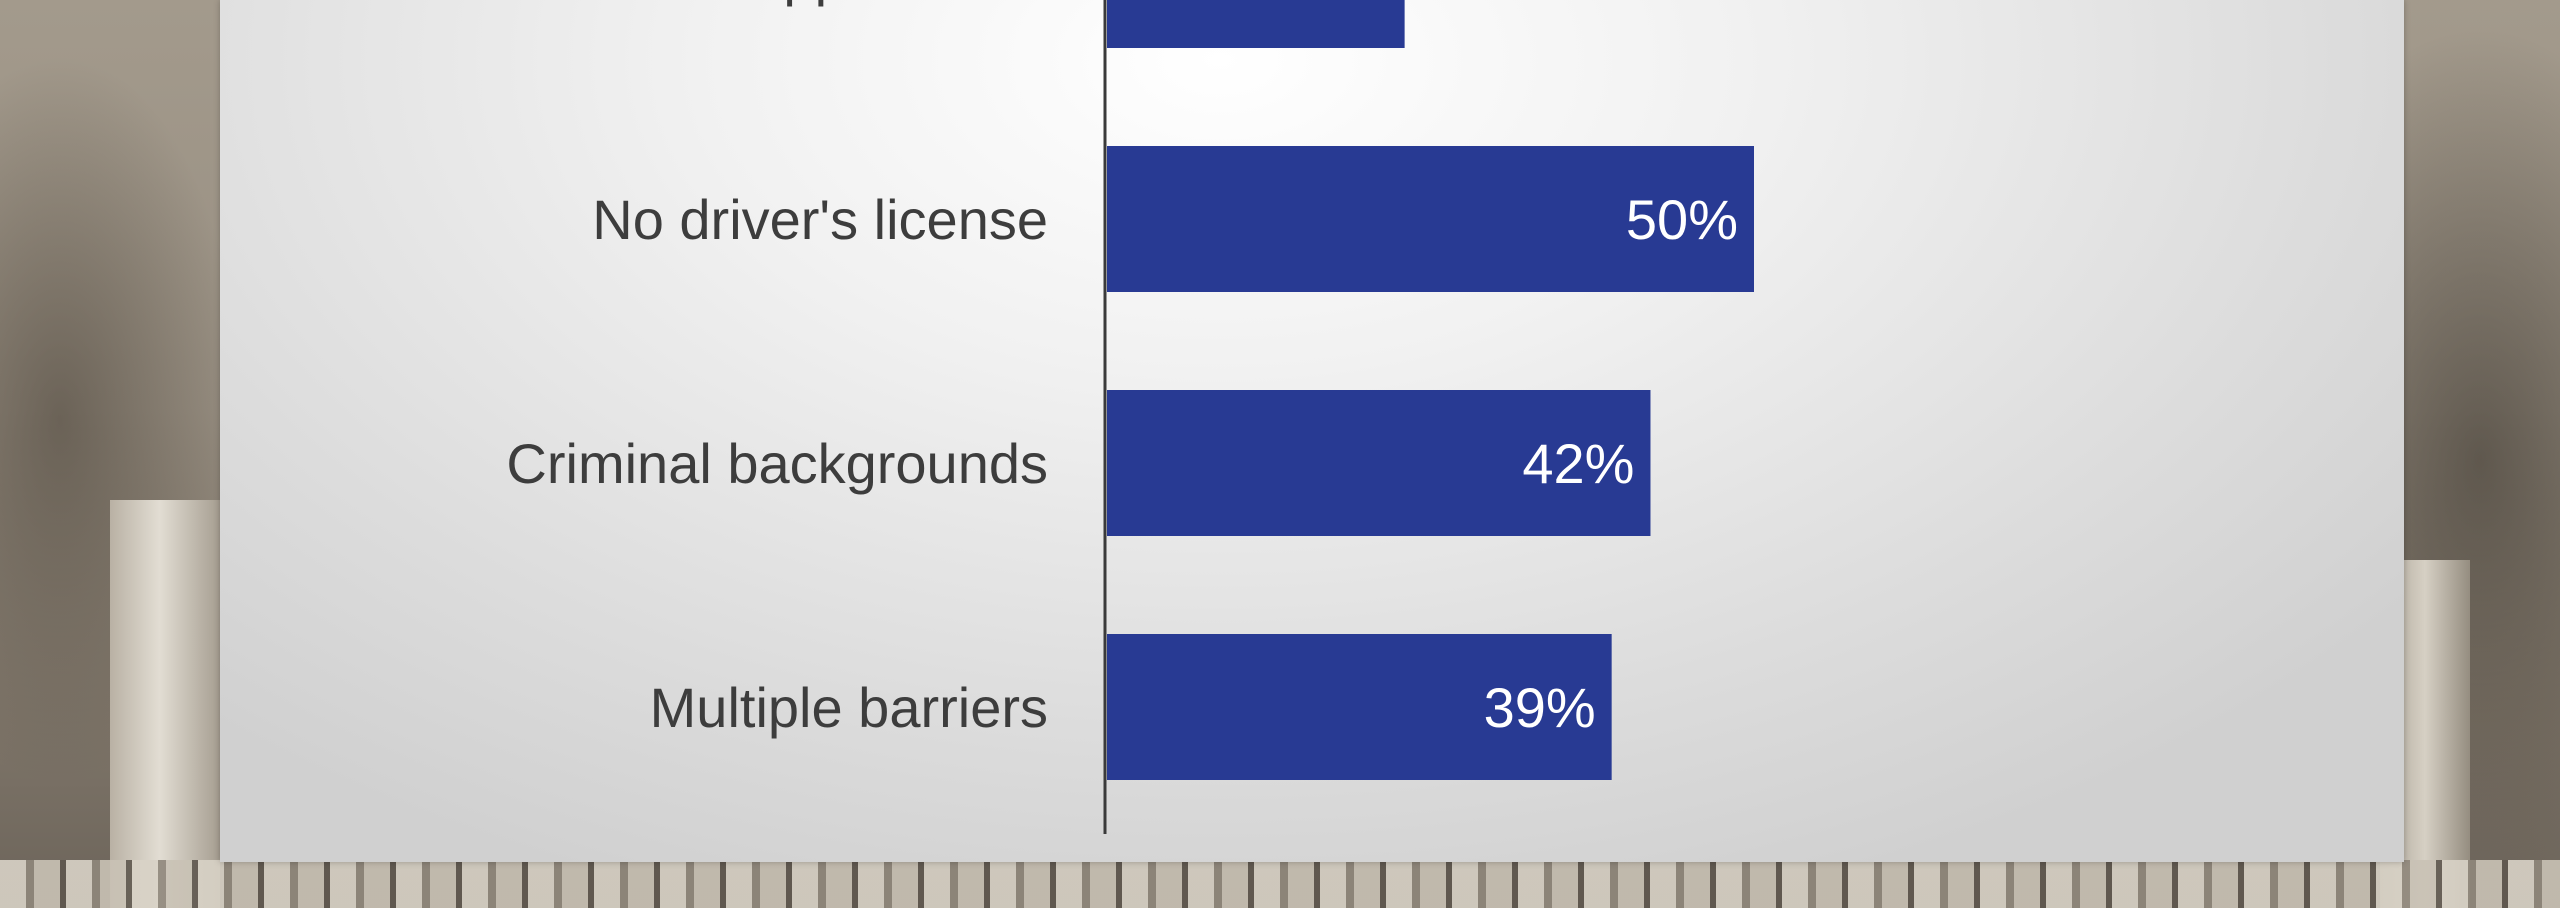 This screenshot has width=2560, height=908. Describe the element at coordinates (1578, 463) in the screenshot. I see `bar-value-label-3: 42%` at that location.